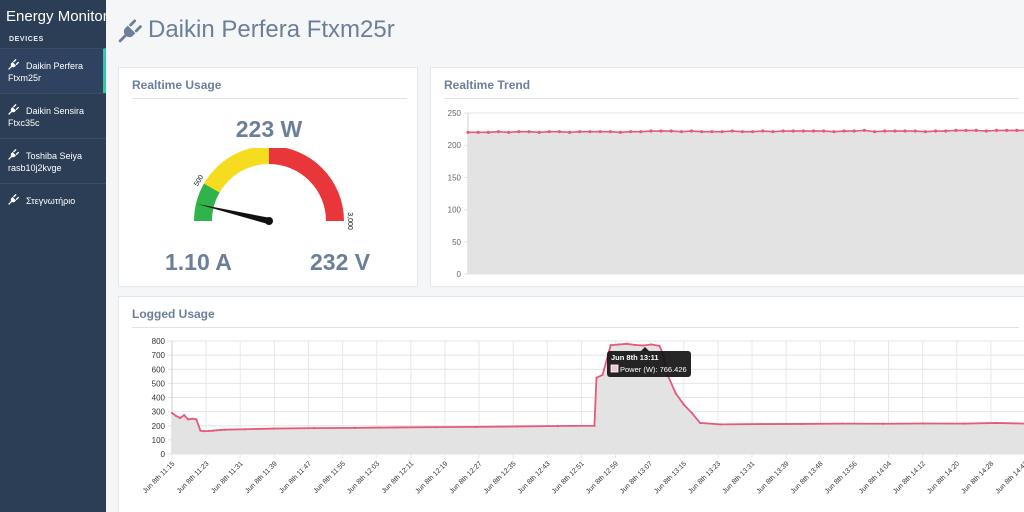  What do you see at coordinates (943, 477) in the screenshot?
I see `x-tick-label: Jun 8th 14:20` at bounding box center [943, 477].